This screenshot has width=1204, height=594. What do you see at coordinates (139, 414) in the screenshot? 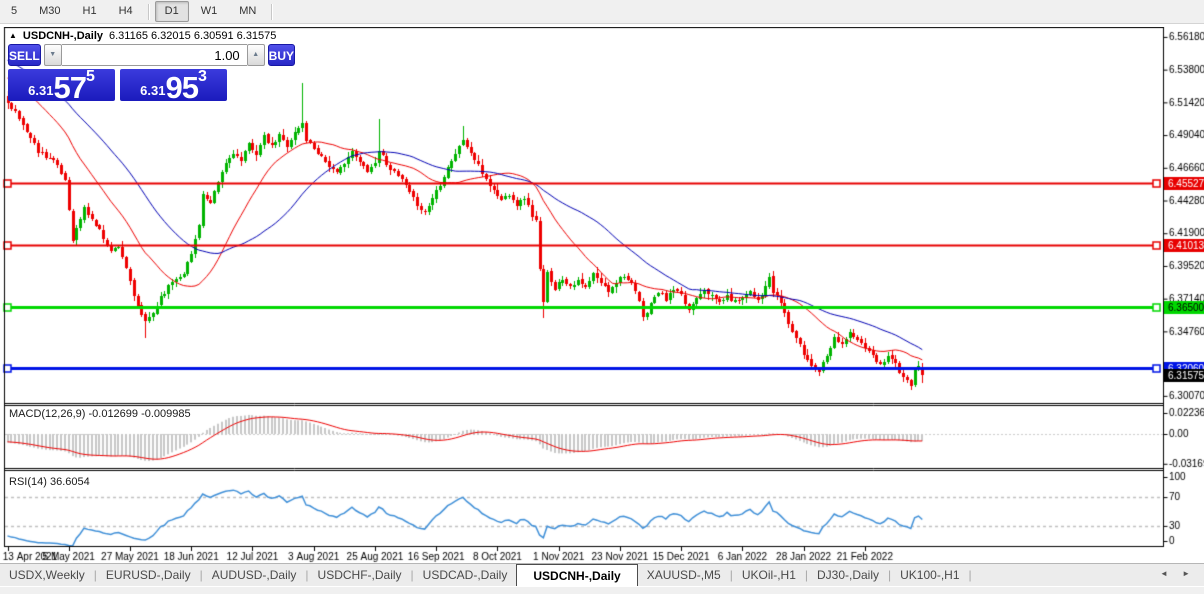
I see `macd-values: -0.012699 -0.009985` at bounding box center [139, 414].